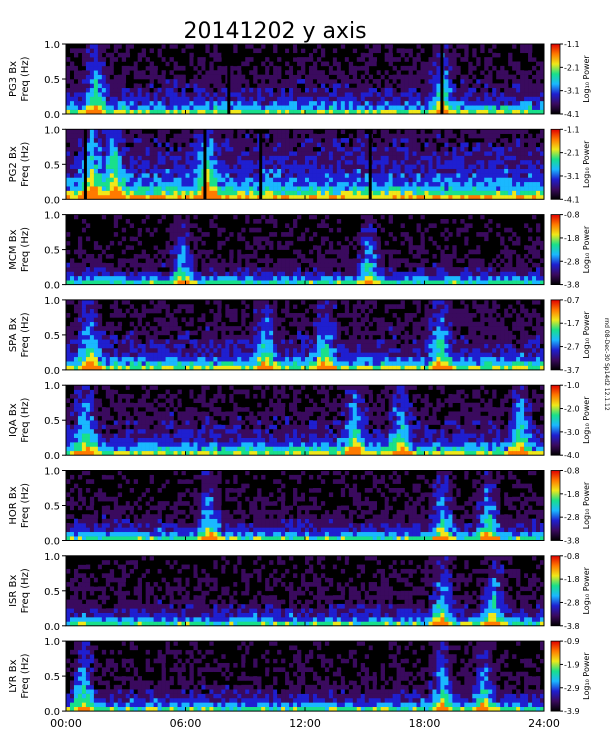 This screenshot has height=756, width=612. Describe the element at coordinates (586, 249) in the screenshot. I see `colorbar-label: Log₁₀ Power` at that location.